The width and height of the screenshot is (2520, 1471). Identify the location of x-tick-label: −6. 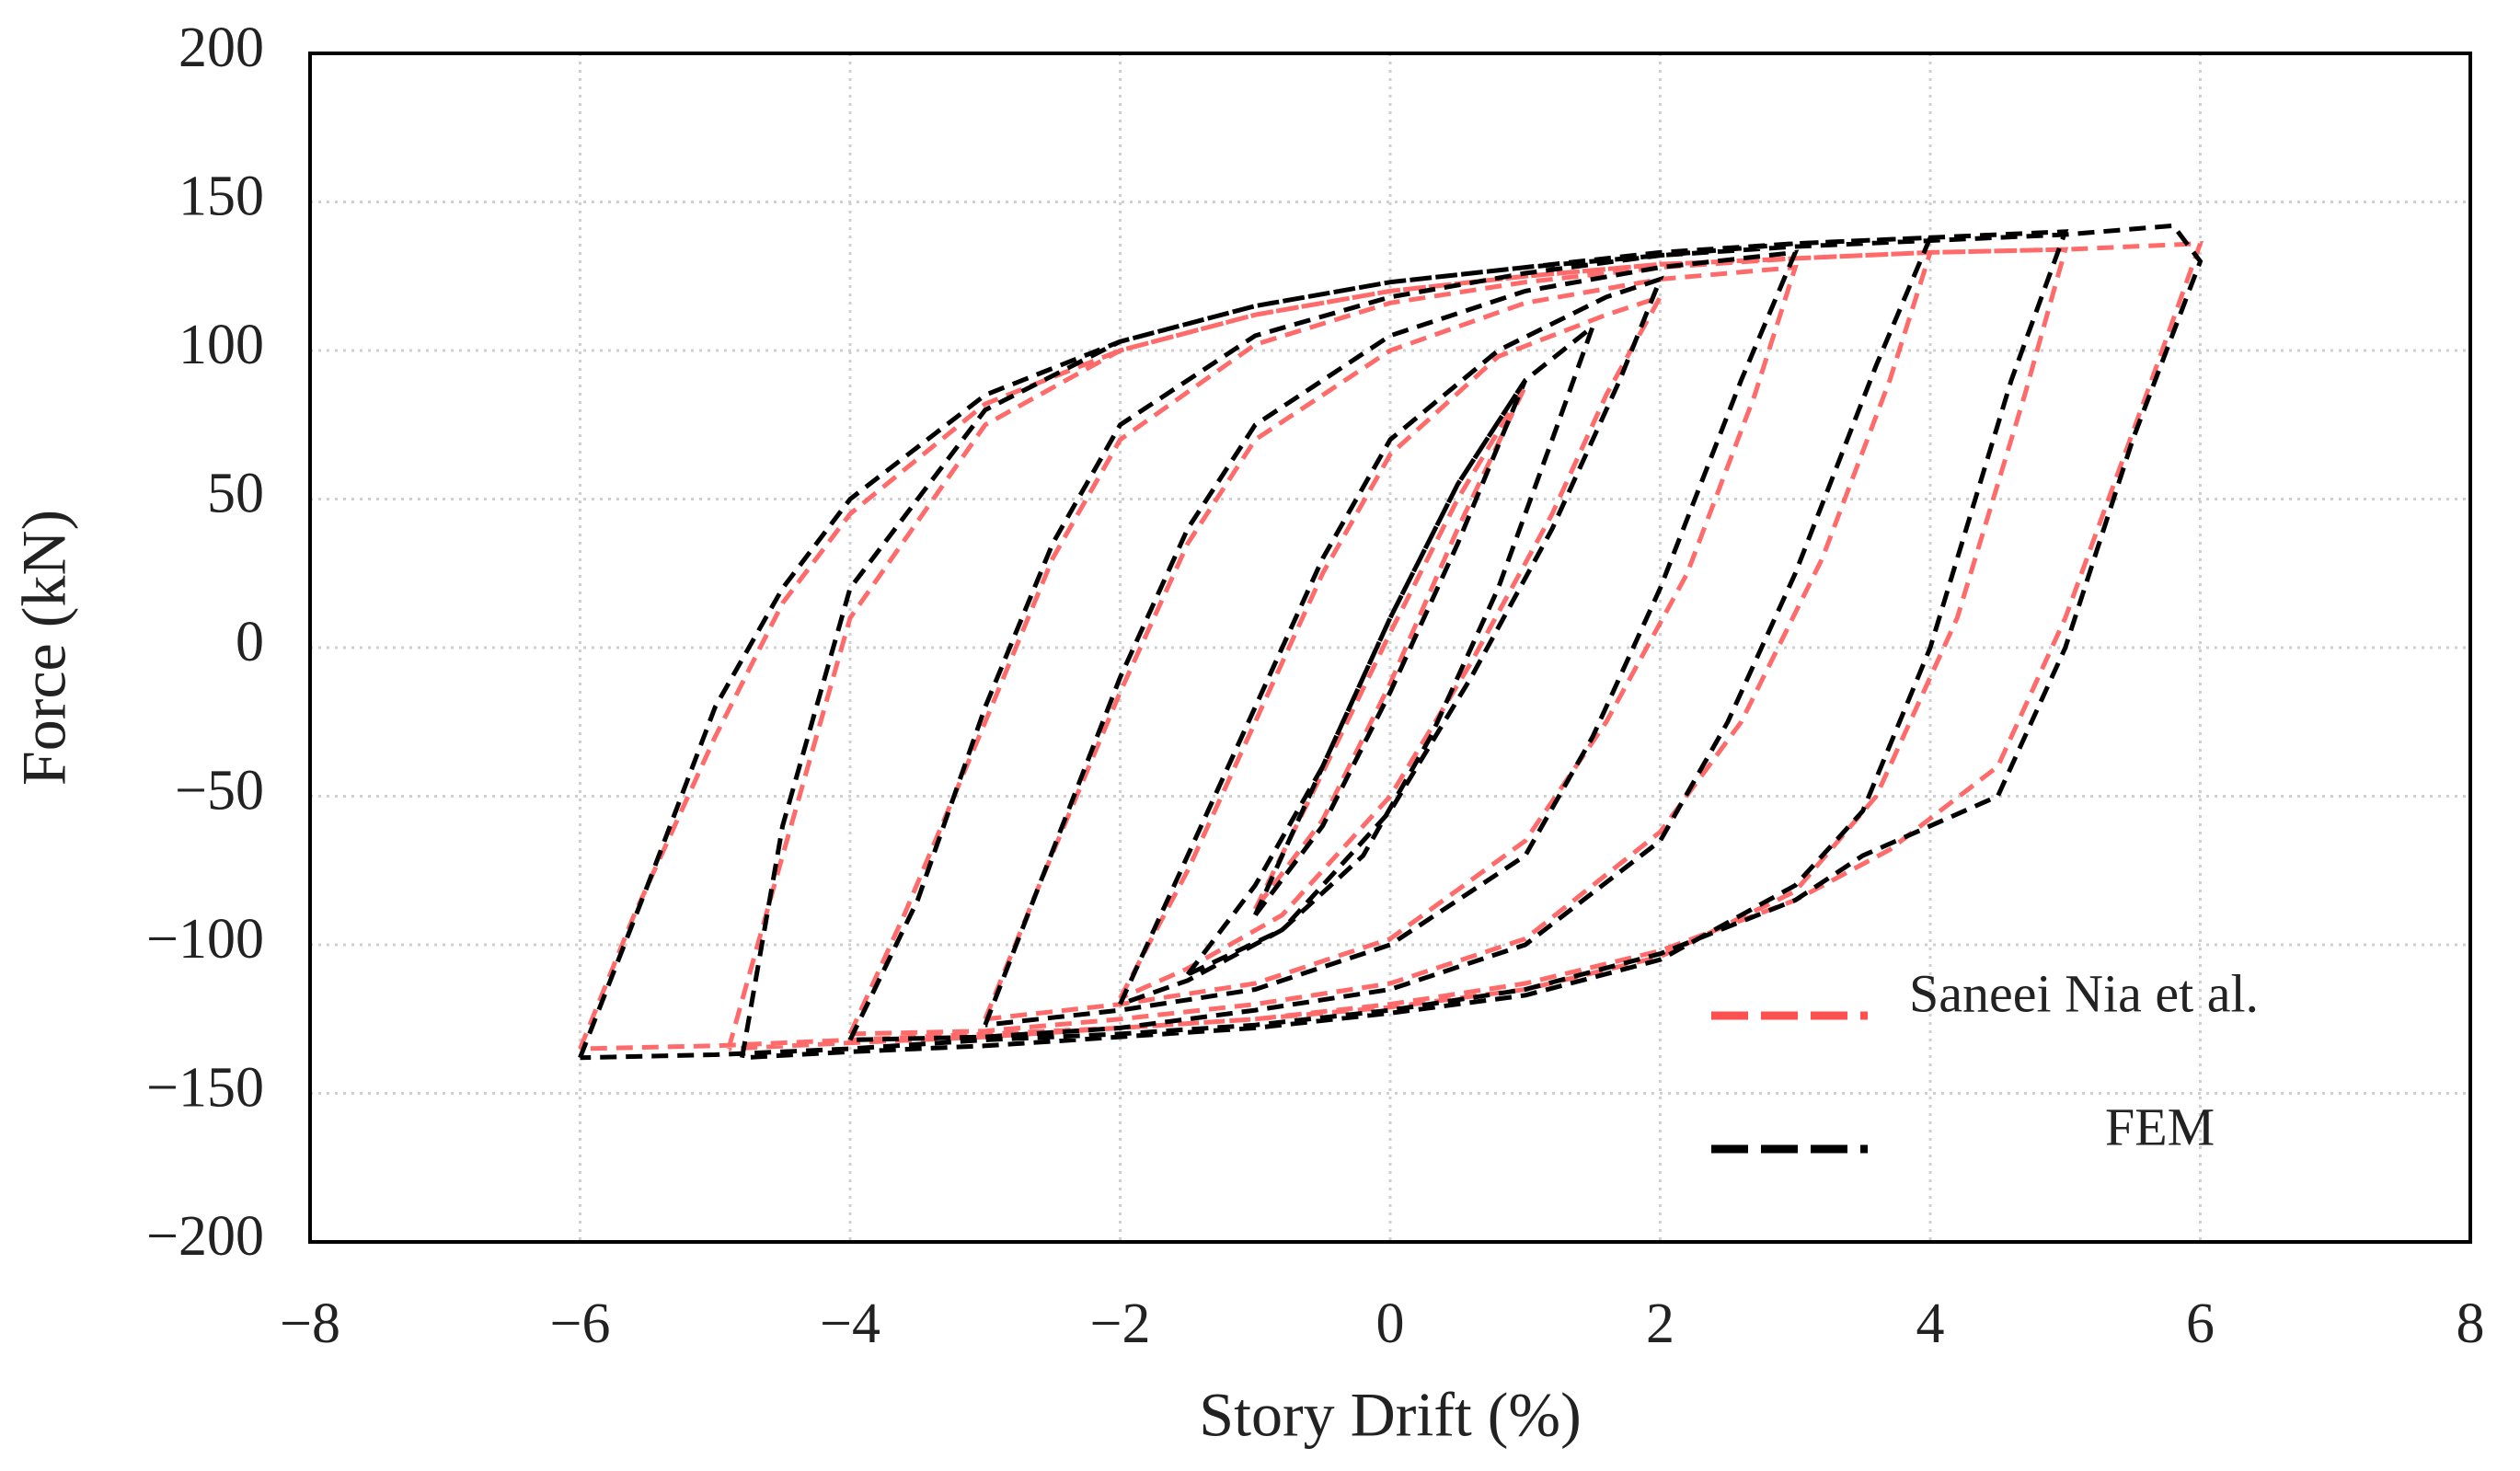
(580, 1324).